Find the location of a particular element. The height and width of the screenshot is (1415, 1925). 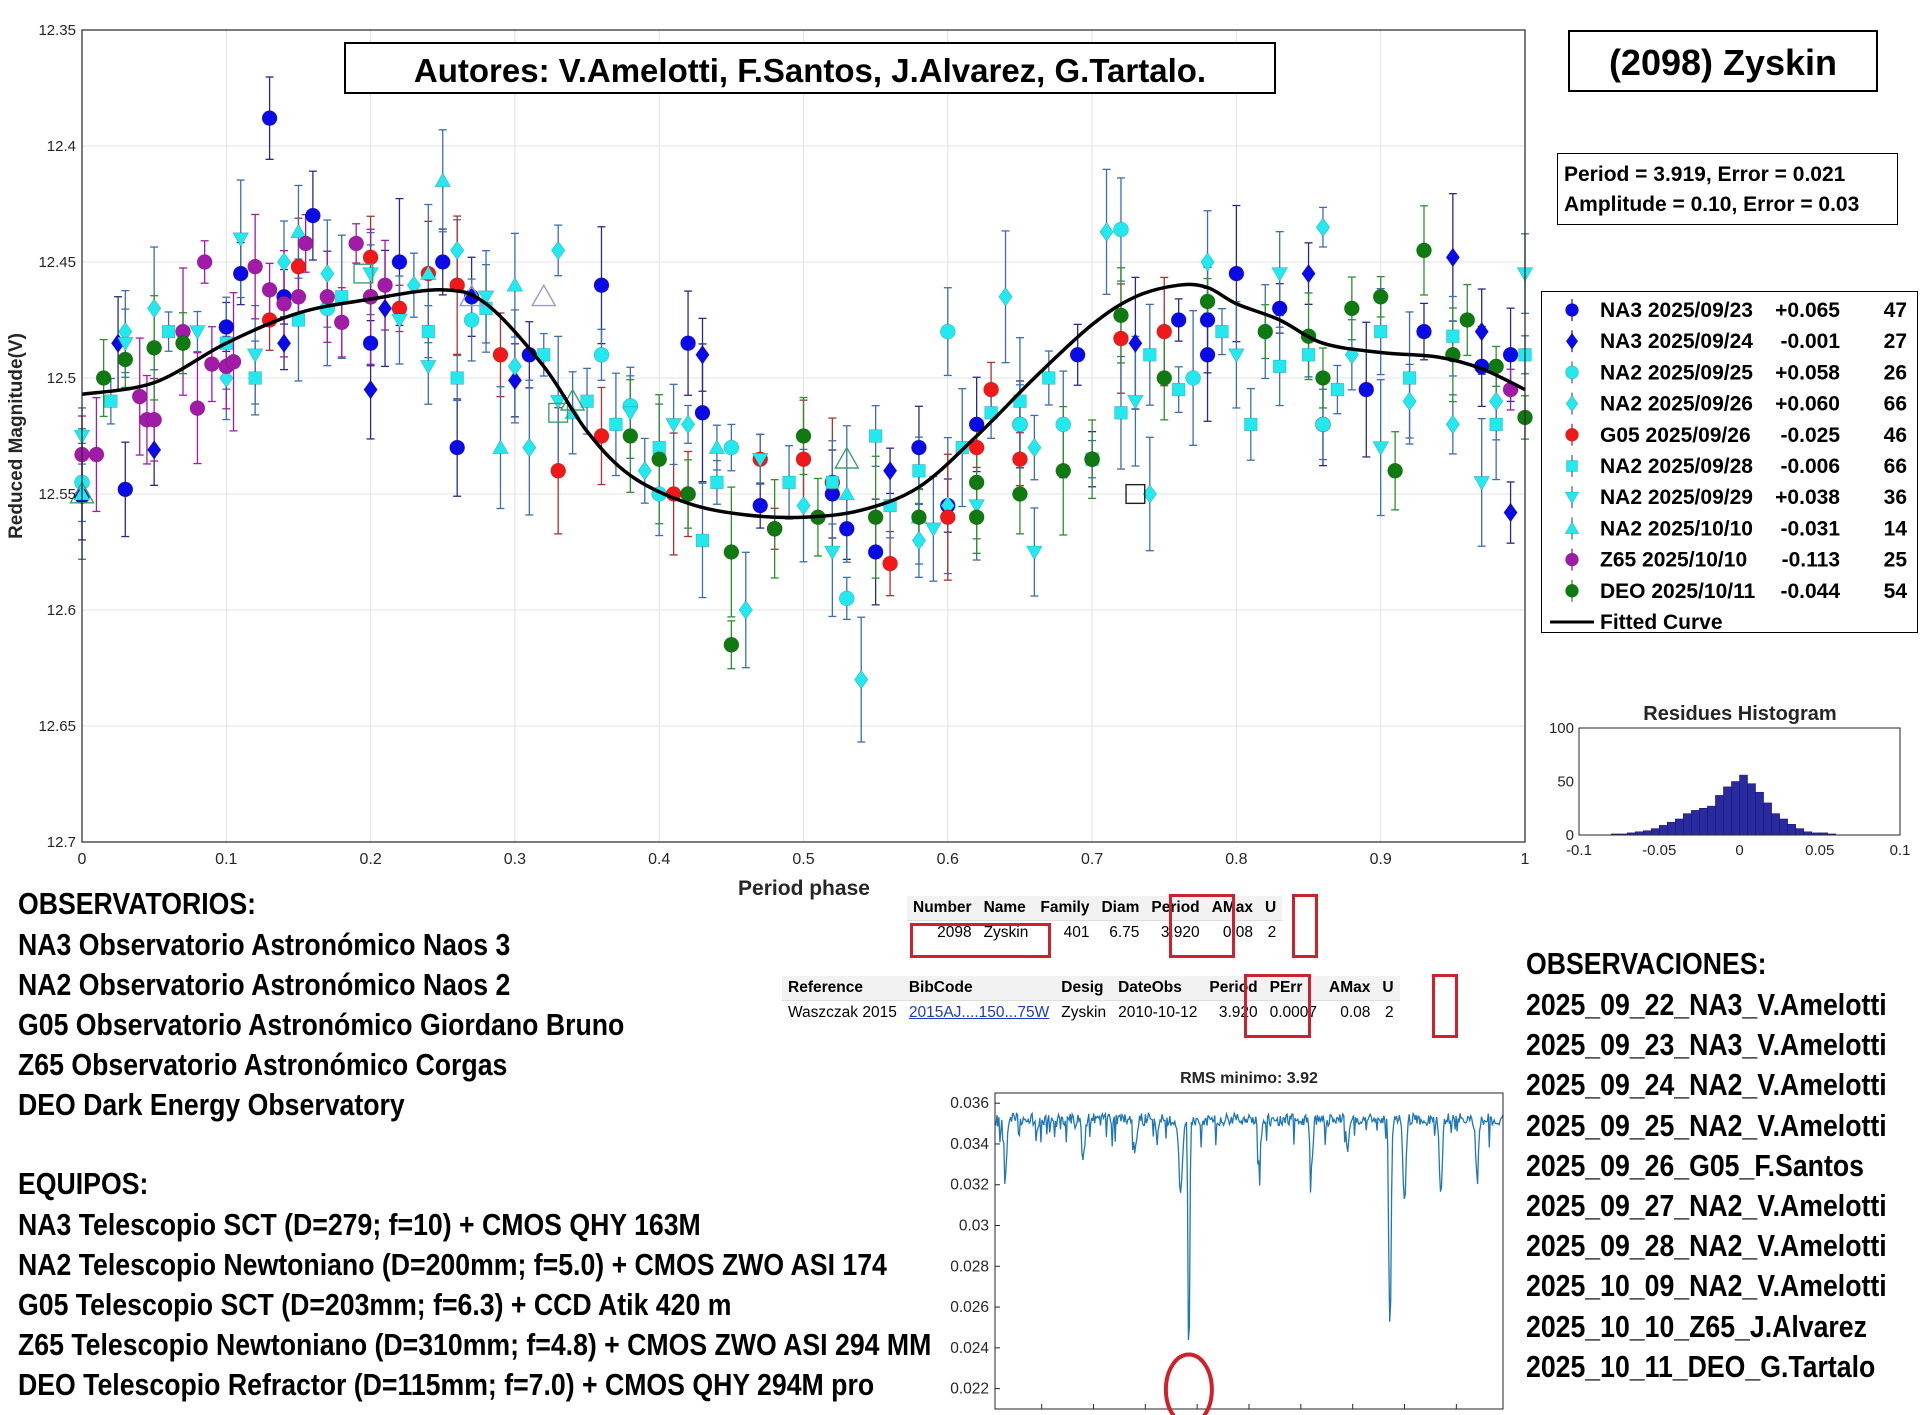

bibcode-link: 2015AJ....150...75W is located at coordinates (979, 1012).